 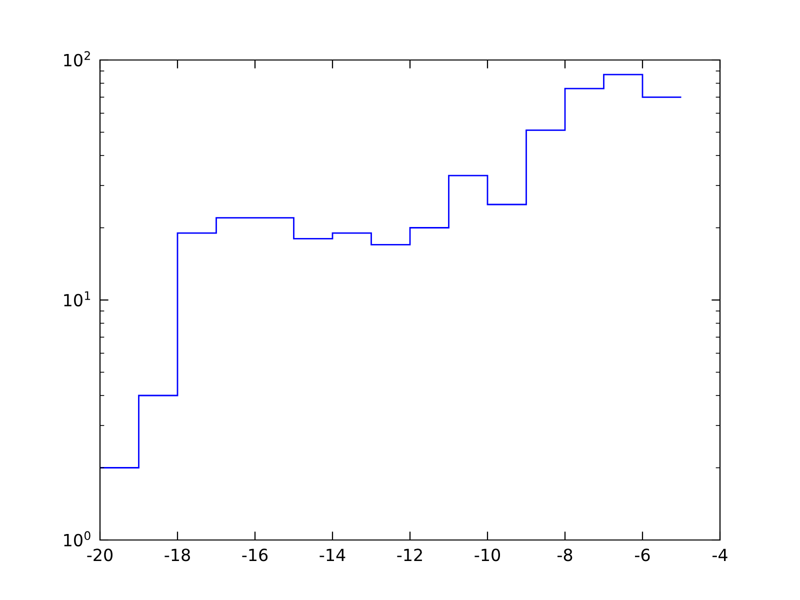 What do you see at coordinates (100, 555) in the screenshot?
I see `x-tick-label: -20` at bounding box center [100, 555].